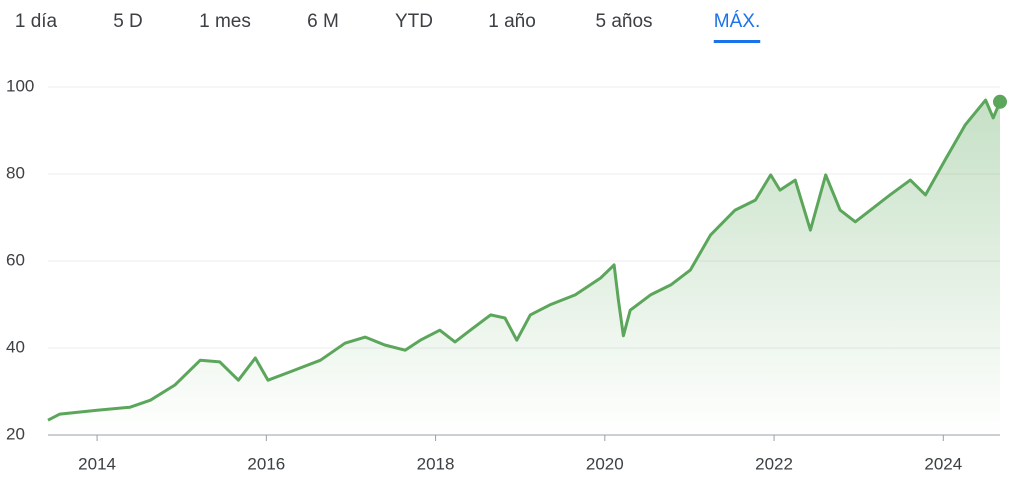  What do you see at coordinates (323, 21) in the screenshot?
I see `range-tab: 6 M` at bounding box center [323, 21].